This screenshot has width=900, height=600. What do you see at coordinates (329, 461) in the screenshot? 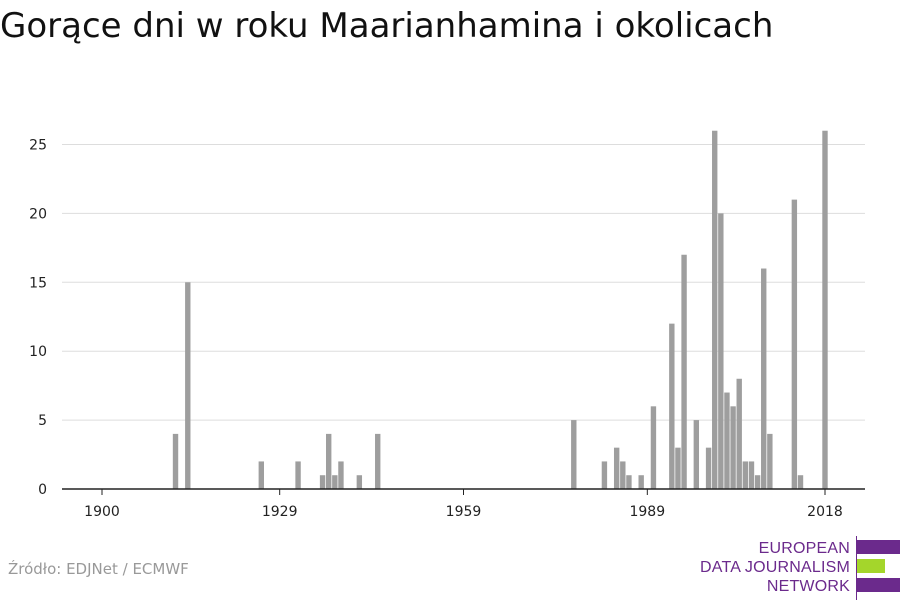
I see `bar-1937` at bounding box center [329, 461].